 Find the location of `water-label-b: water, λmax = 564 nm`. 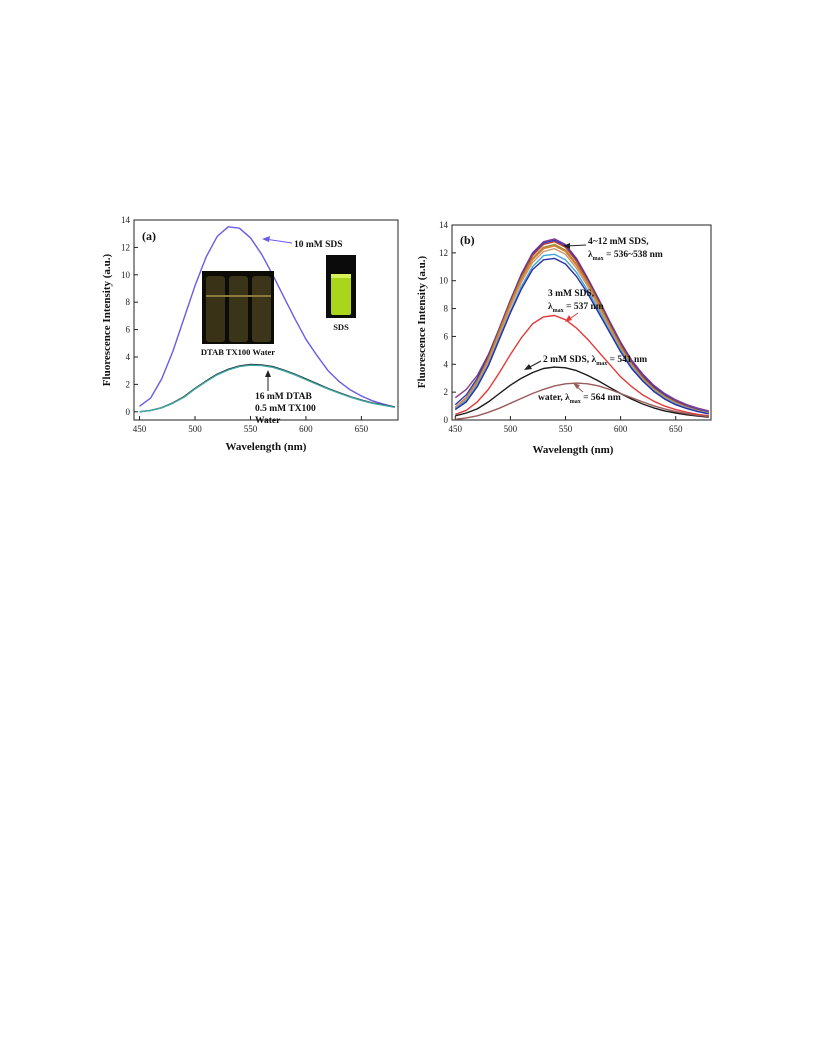

water-label-b: water, λmax = 564 nm is located at coordinates (579, 399).